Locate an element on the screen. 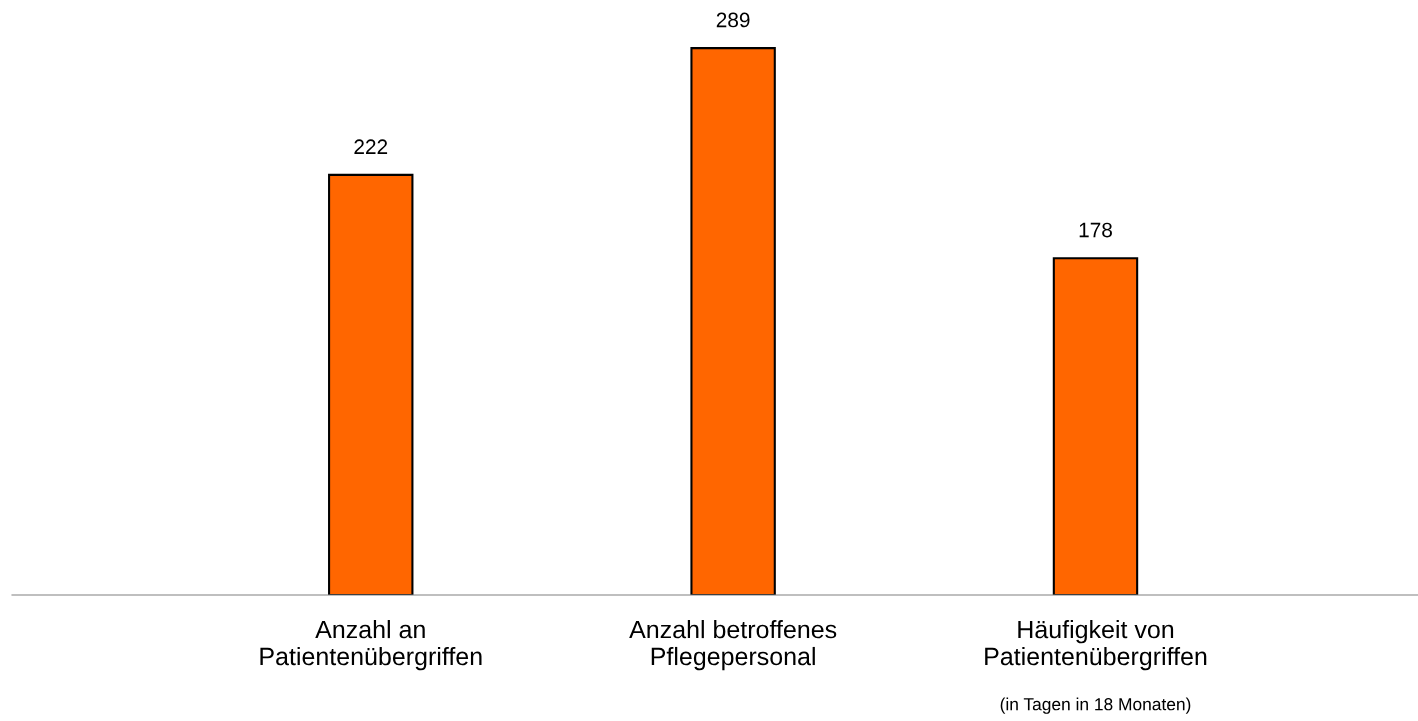  x-tick-label: Anzahl an Patientenübergriffen is located at coordinates (371, 645).